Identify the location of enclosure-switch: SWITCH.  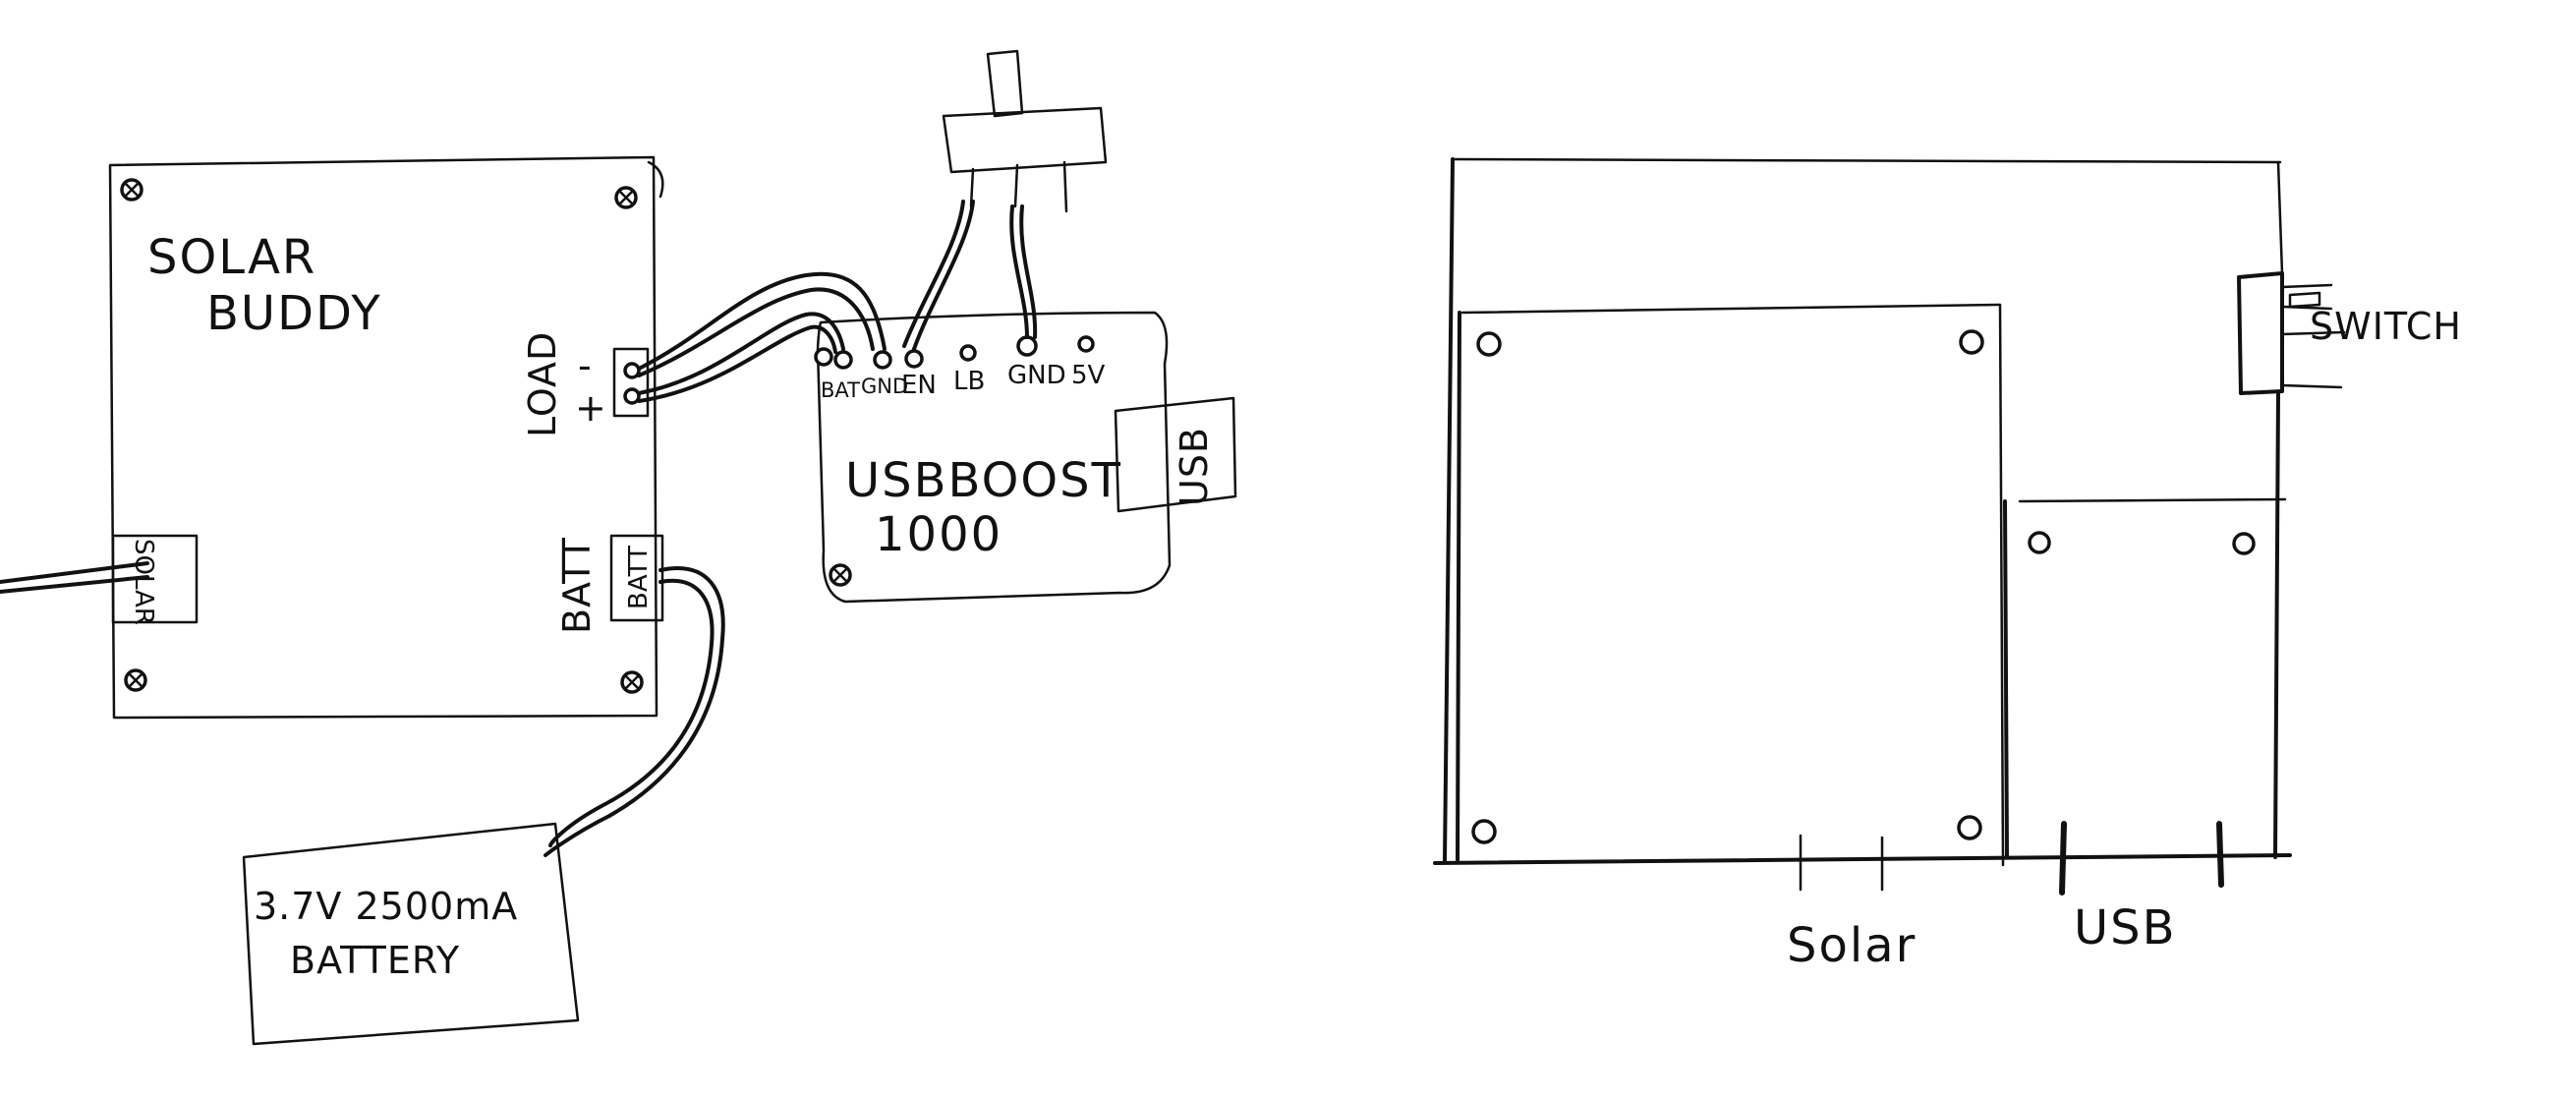
(2349, 333).